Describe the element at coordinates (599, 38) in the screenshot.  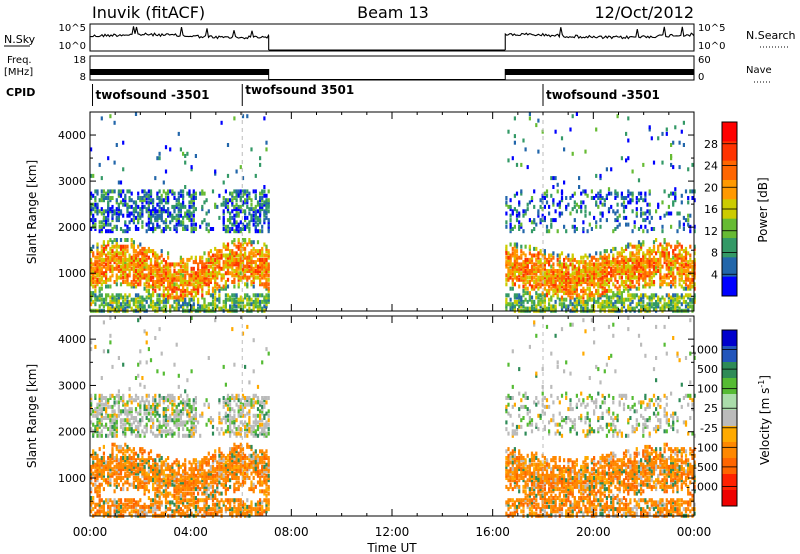
I see `nsky-trace-line` at that location.